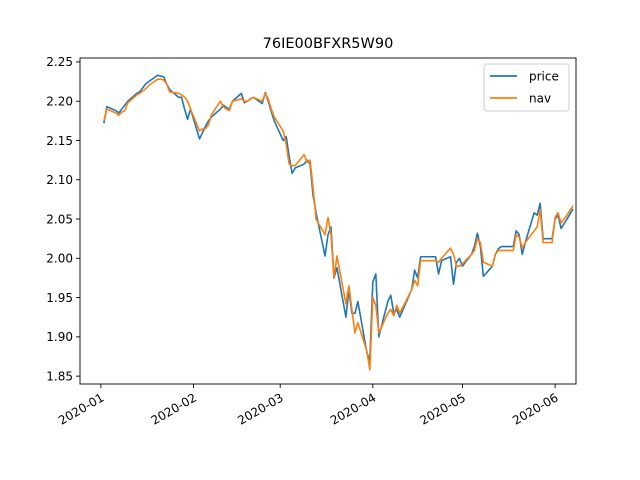 The height and width of the screenshot is (480, 640). I want to click on legend: price nav, so click(526, 87).